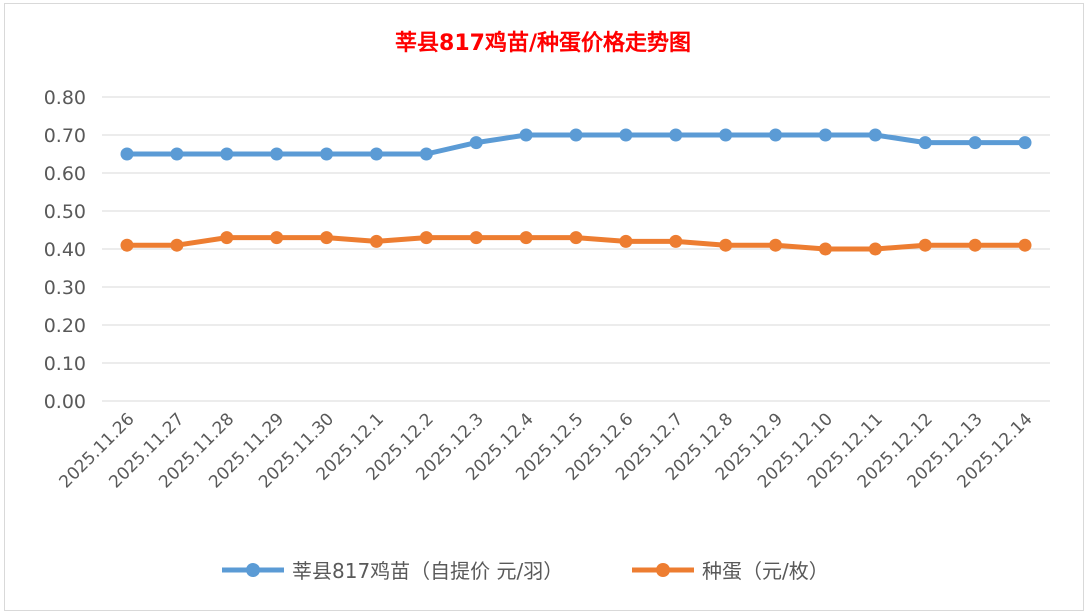 Image resolution: width=1087 pixels, height=614 pixels. What do you see at coordinates (65, 174) in the screenshot?
I see `y-tick-label: 0.60` at bounding box center [65, 174].